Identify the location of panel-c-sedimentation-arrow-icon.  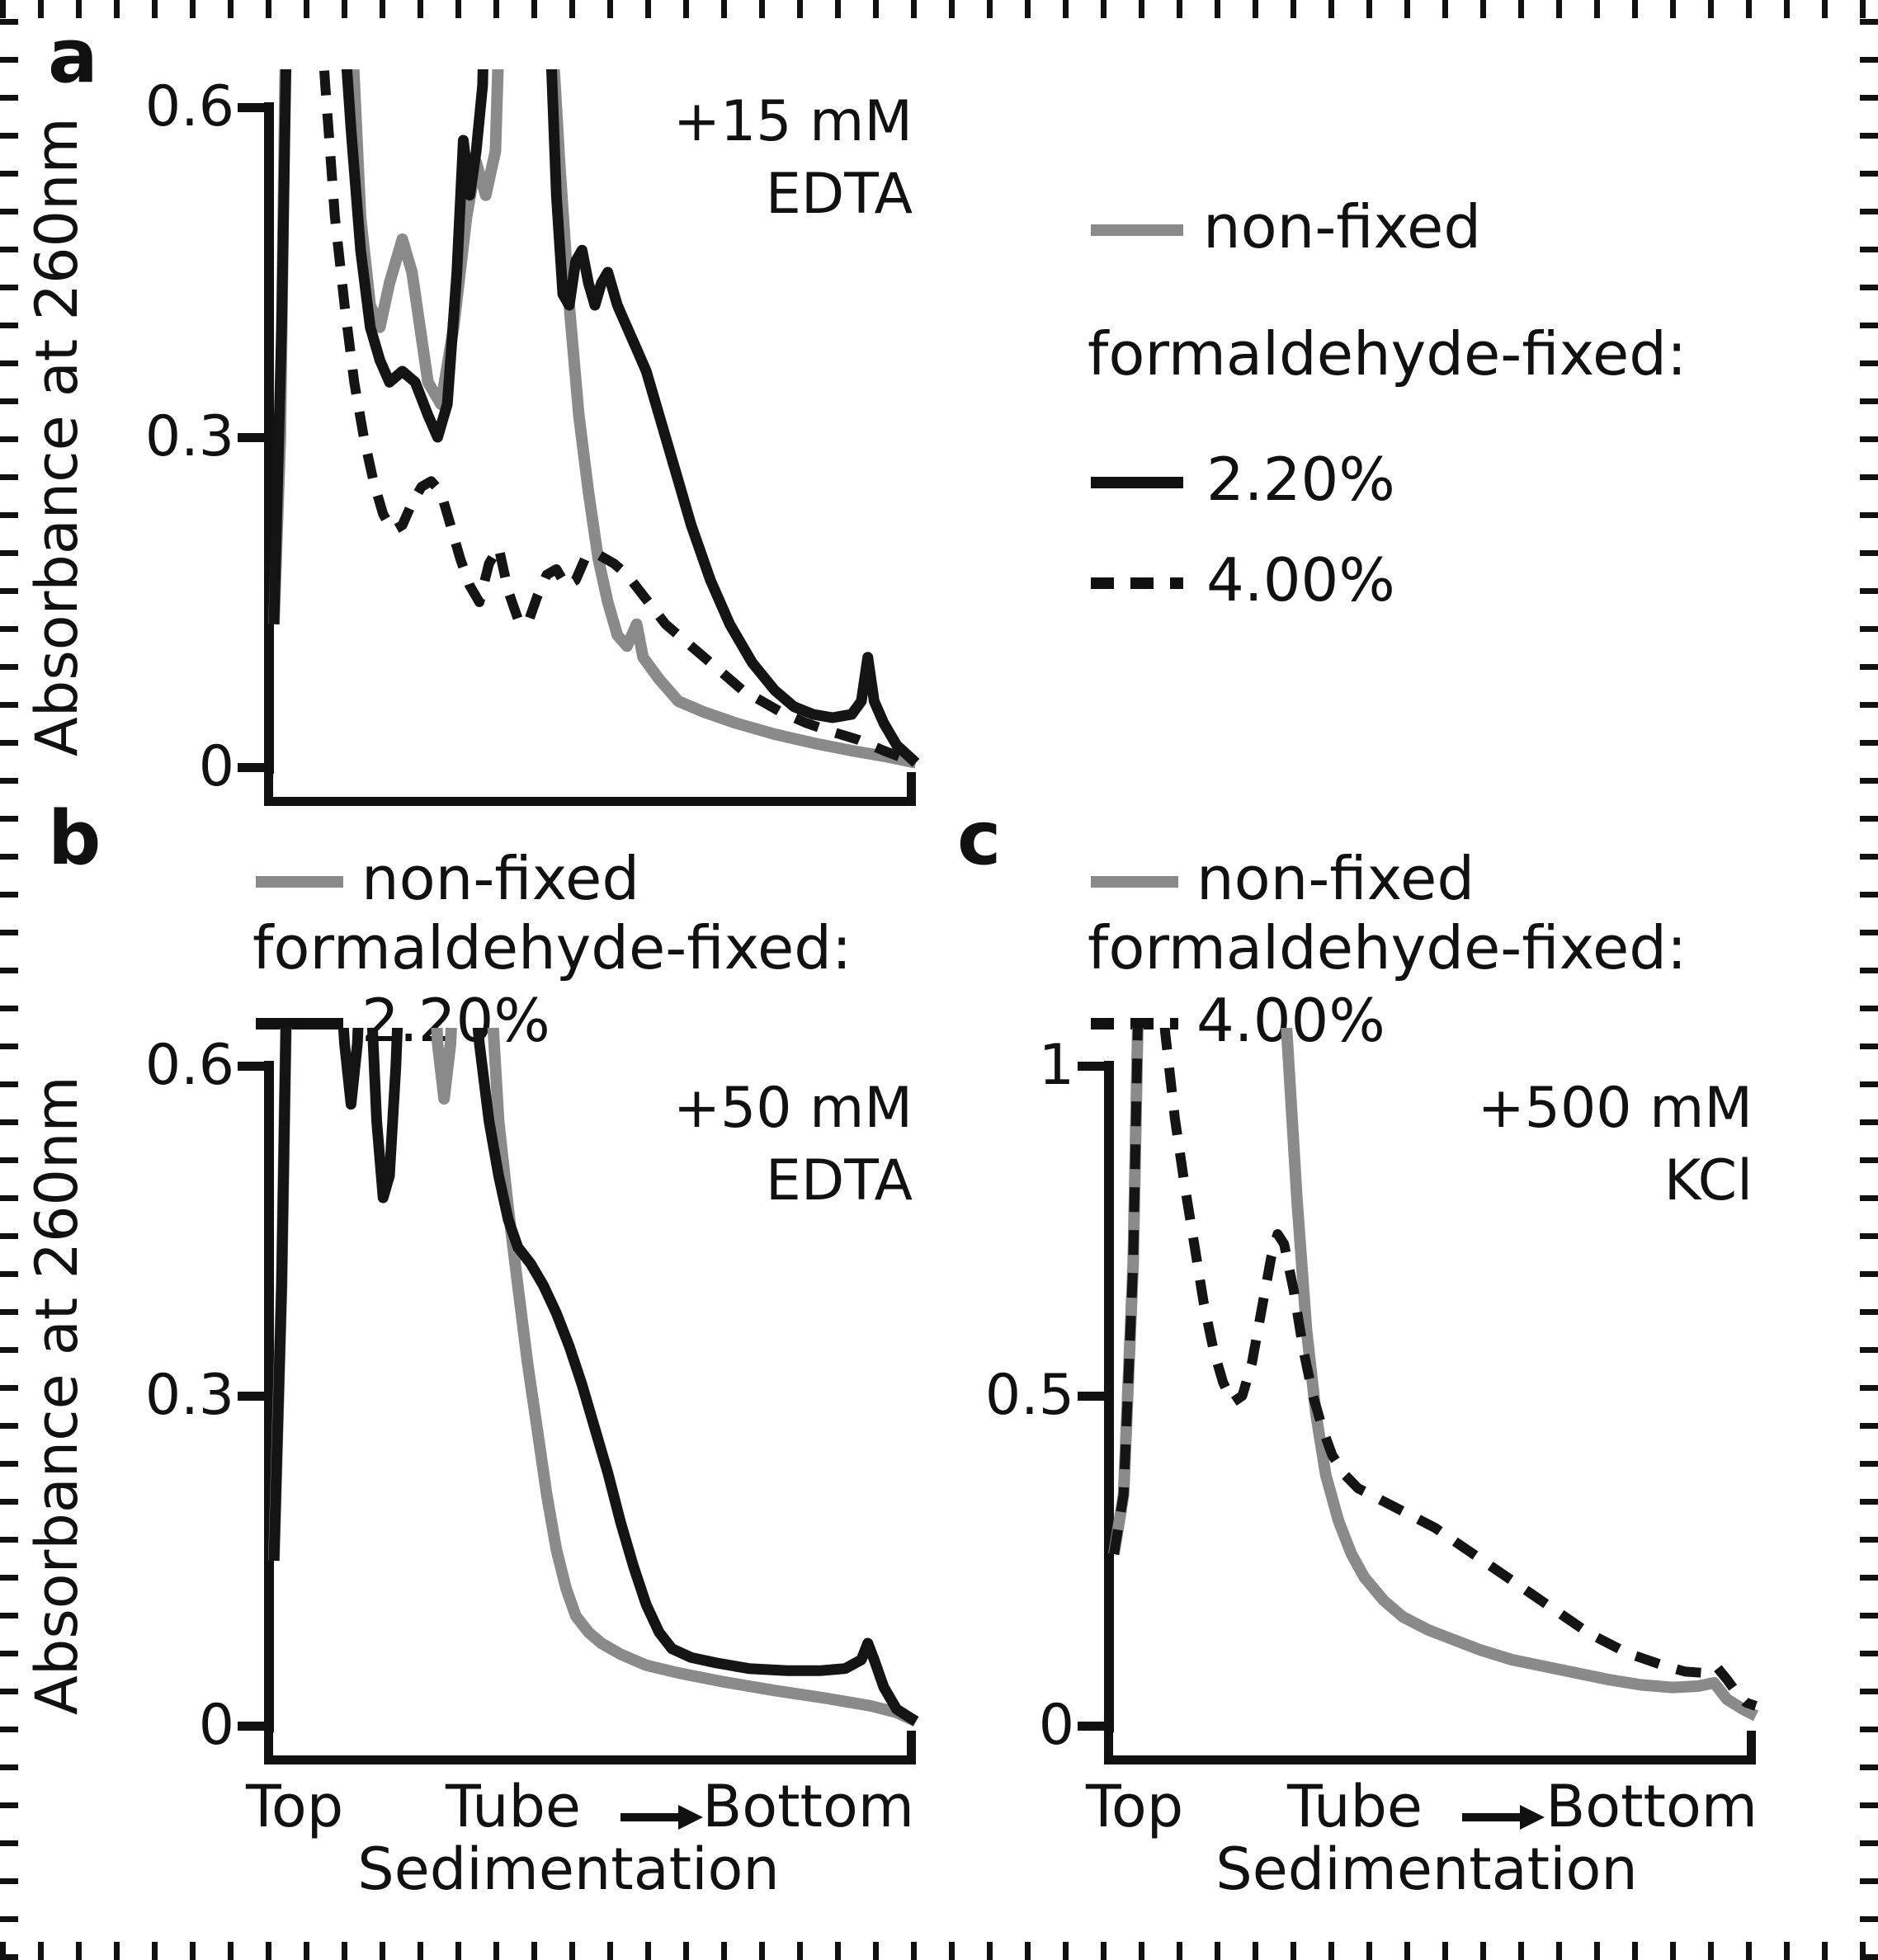
(1503, 1817).